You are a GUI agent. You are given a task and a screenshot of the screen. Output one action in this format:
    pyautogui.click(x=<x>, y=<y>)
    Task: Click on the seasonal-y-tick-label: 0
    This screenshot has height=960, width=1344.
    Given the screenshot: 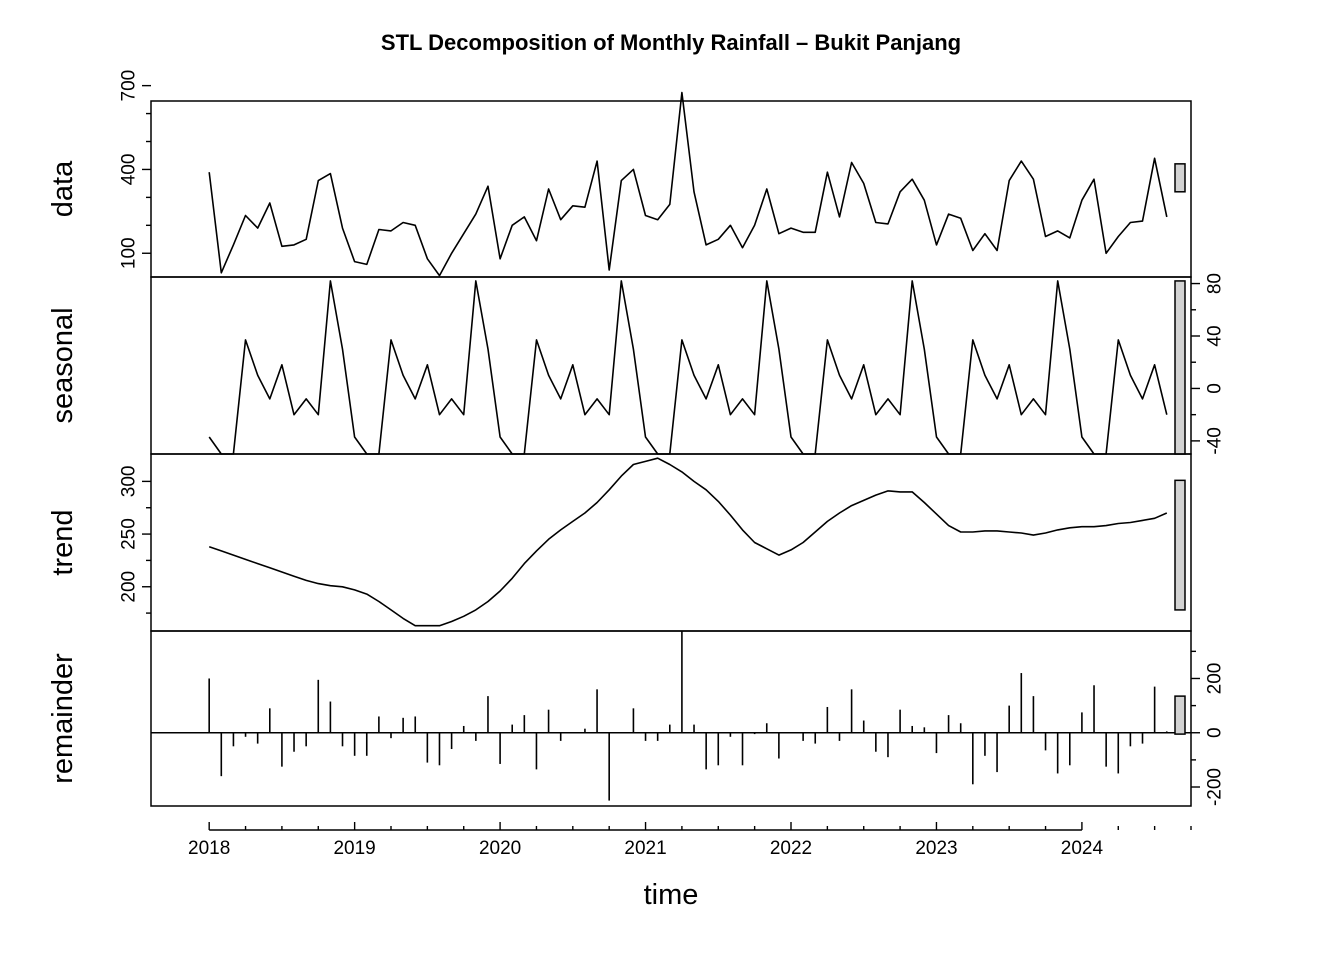 What is the action you would take?
    pyautogui.click(x=1215, y=388)
    